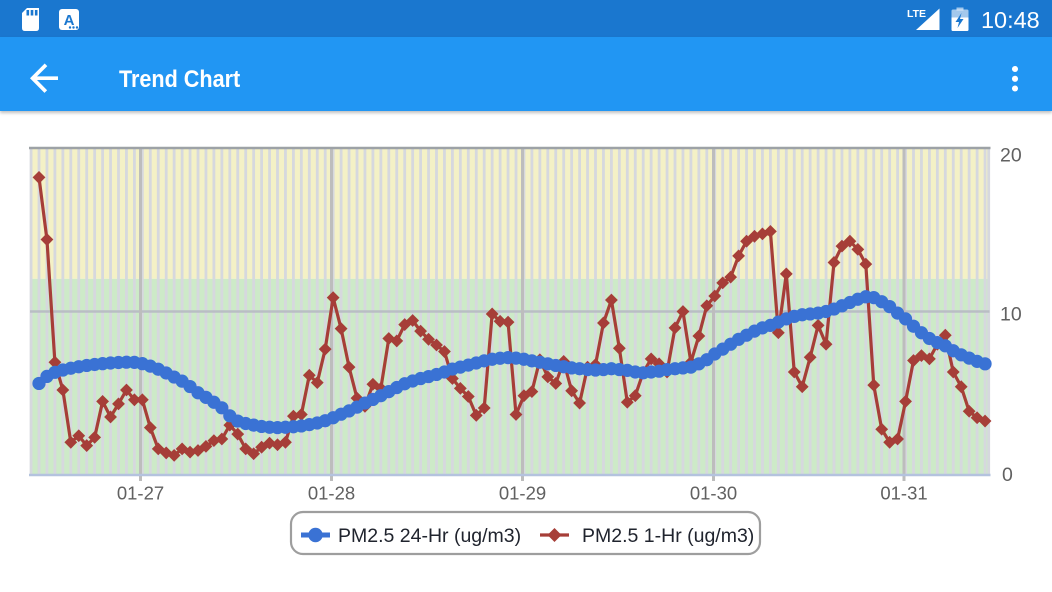 Image resolution: width=1052 pixels, height=592 pixels. What do you see at coordinates (713, 493) in the screenshot?
I see `svg-text: 01-30` at bounding box center [713, 493].